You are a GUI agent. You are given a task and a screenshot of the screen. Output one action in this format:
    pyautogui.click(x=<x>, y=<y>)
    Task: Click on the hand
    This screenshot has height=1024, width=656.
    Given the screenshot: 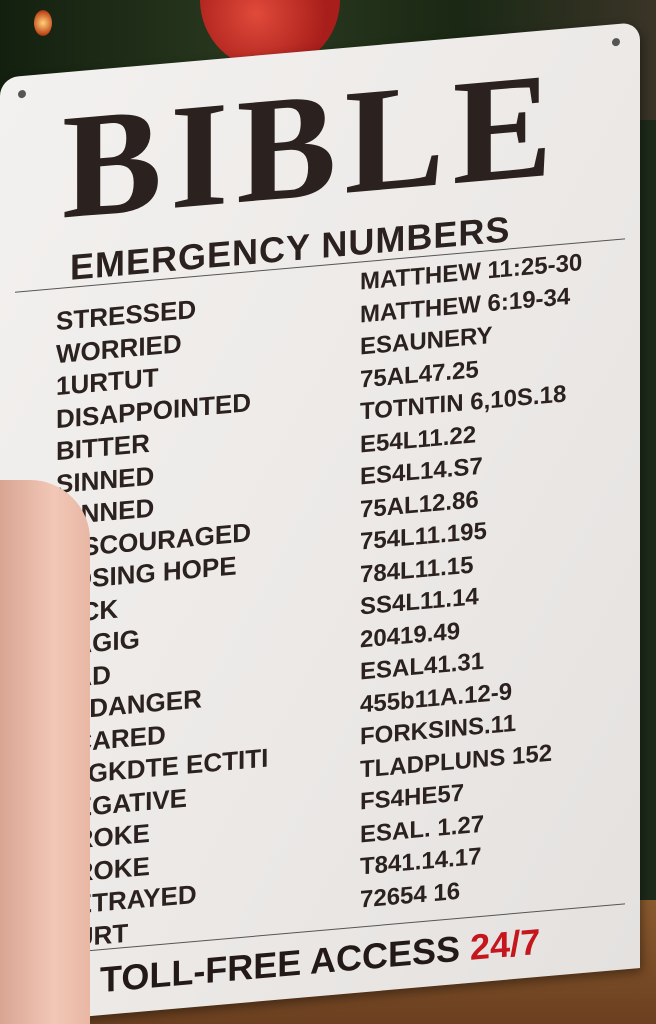 What is the action you would take?
    pyautogui.click(x=45, y=752)
    